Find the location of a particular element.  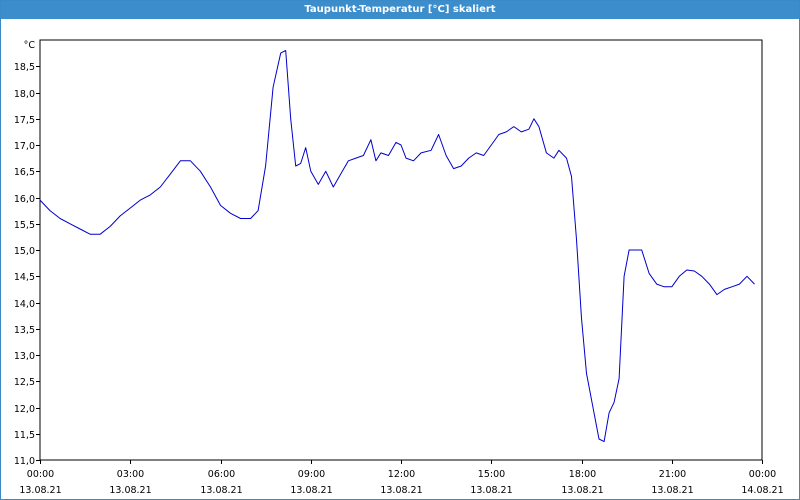

x-tick-time-label: 15:00 is located at coordinates (491, 474).